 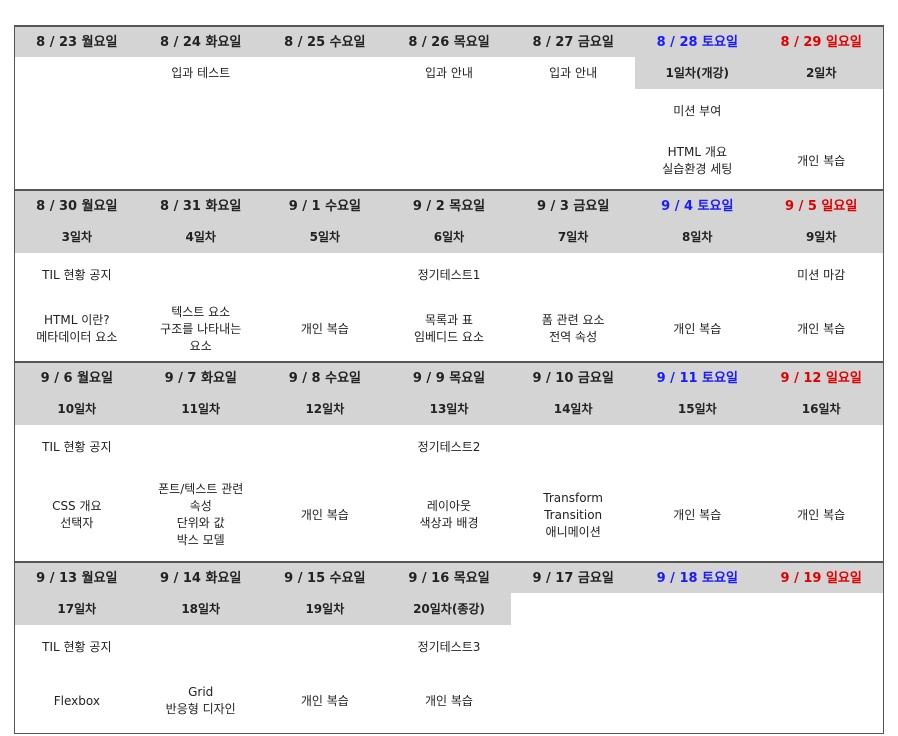 What do you see at coordinates (821, 577) in the screenshot?
I see `date-header-sunday: 9 / 19 일요일` at bounding box center [821, 577].